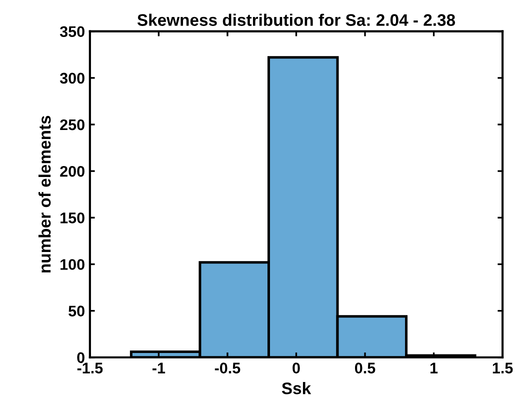 This screenshot has width=529, height=418. Describe the element at coordinates (72, 218) in the screenshot. I see `y-tick-label: 150` at that location.